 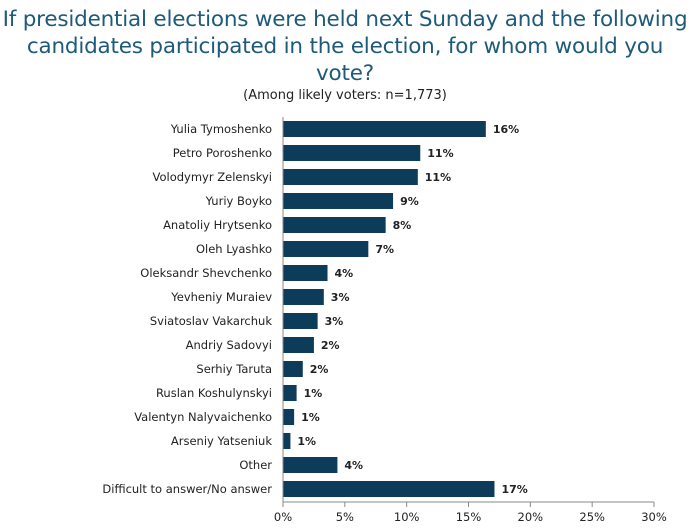 What do you see at coordinates (469, 517) in the screenshot?
I see `x-tick-label: 15%` at bounding box center [469, 517].